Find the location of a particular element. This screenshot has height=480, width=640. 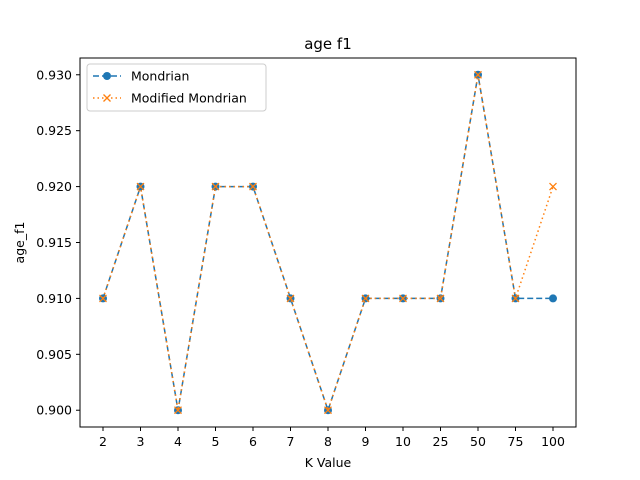

y-tick-label: 0.910 is located at coordinates (54, 298).